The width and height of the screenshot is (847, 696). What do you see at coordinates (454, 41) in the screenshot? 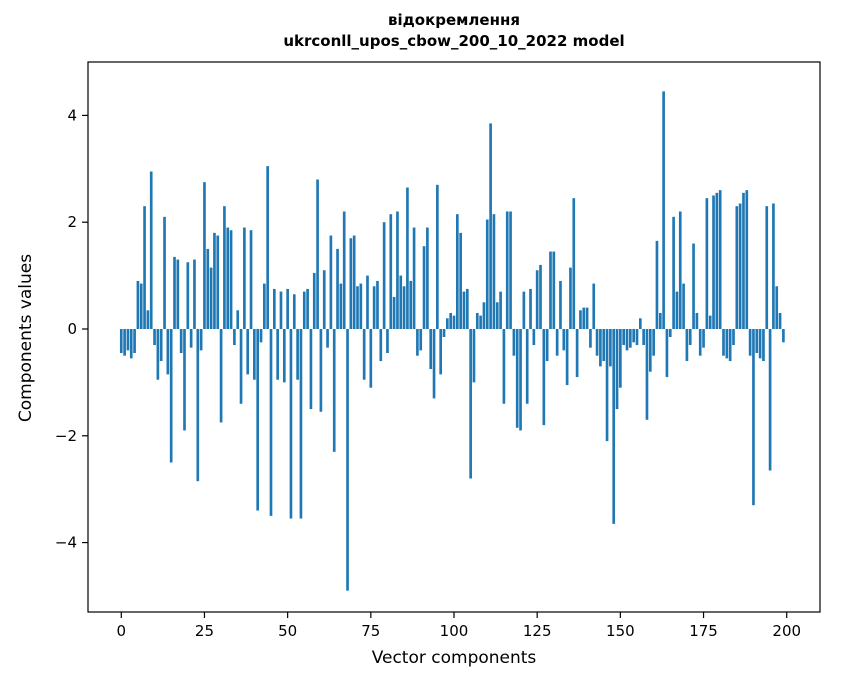
I see `chart-subtitle: ukrconll_upos_cbow_200_10_2022 model` at bounding box center [454, 41].